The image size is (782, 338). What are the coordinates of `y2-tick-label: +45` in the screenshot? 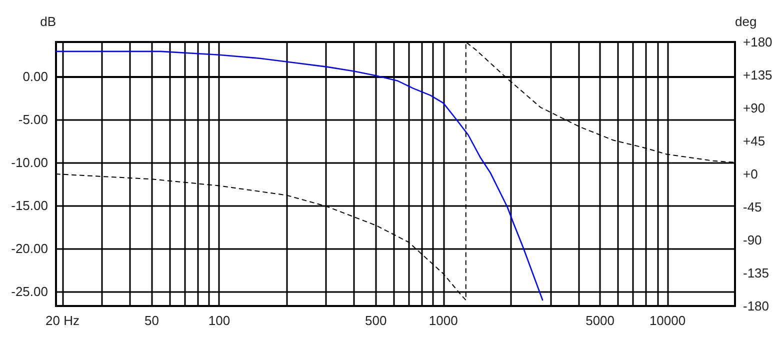 It's located at (754, 141).